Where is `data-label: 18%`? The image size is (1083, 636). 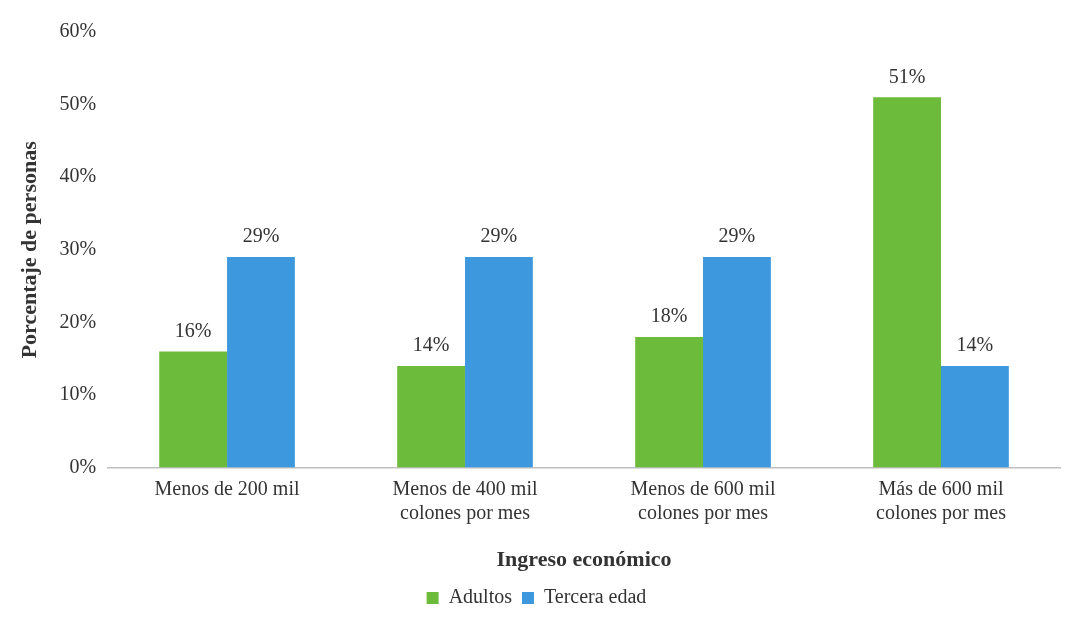 data-label: 18% is located at coordinates (669, 315).